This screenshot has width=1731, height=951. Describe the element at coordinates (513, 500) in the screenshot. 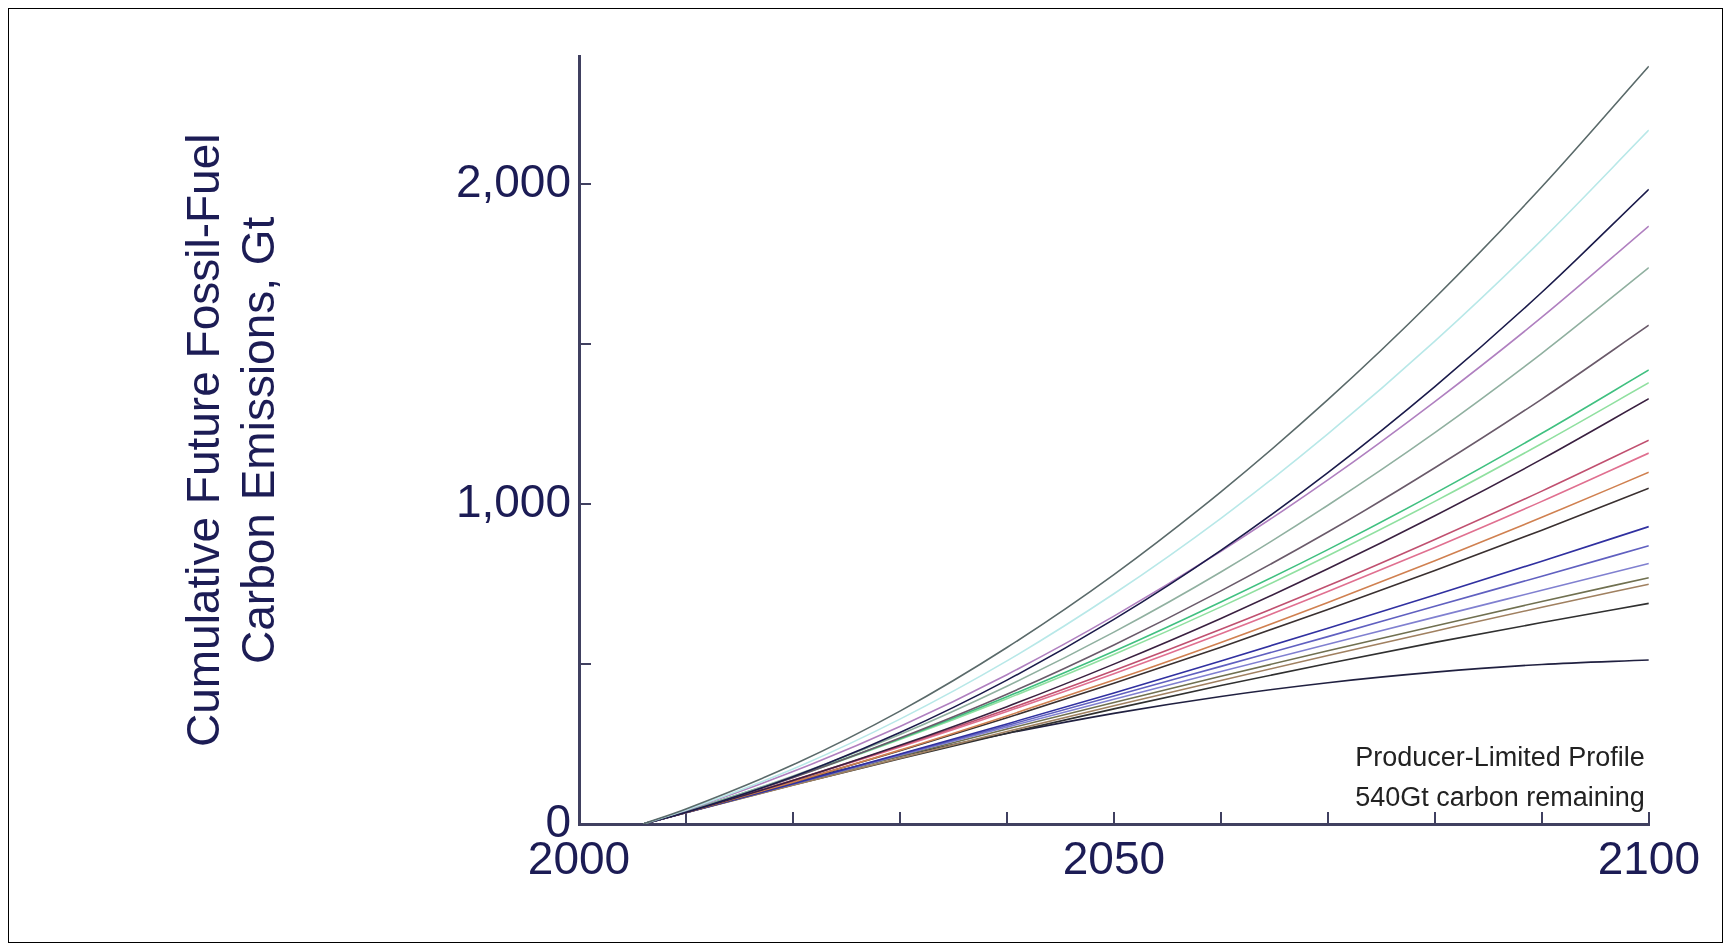

I see `y-tick-label: 1,000` at that location.